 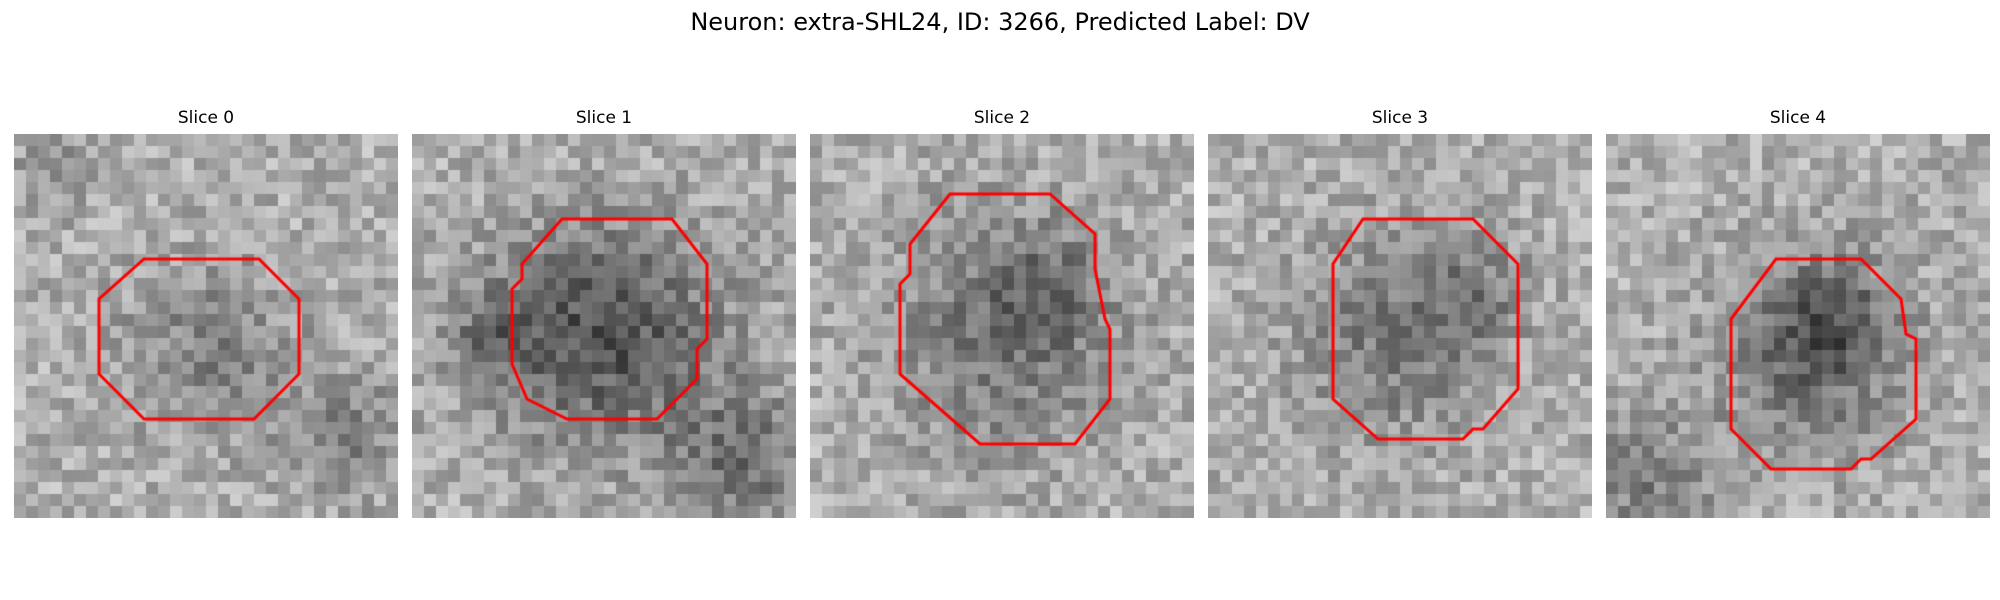 I want to click on slice-title-4: Slice 4, so click(x=1798, y=118).